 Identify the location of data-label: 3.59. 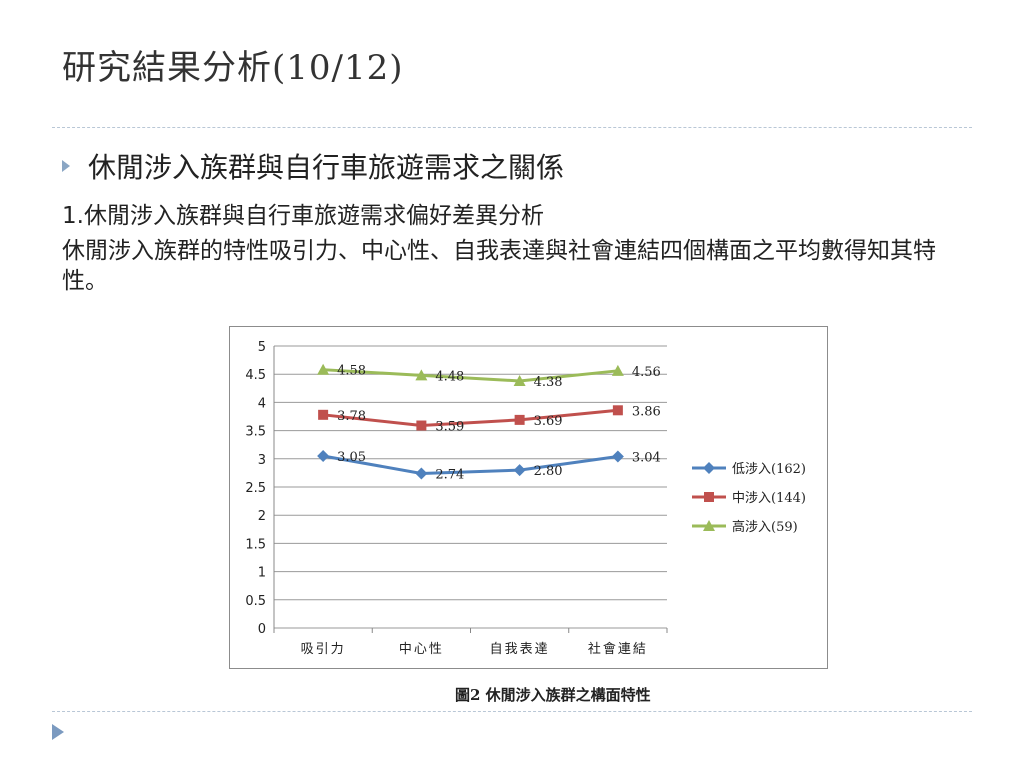
(449, 427).